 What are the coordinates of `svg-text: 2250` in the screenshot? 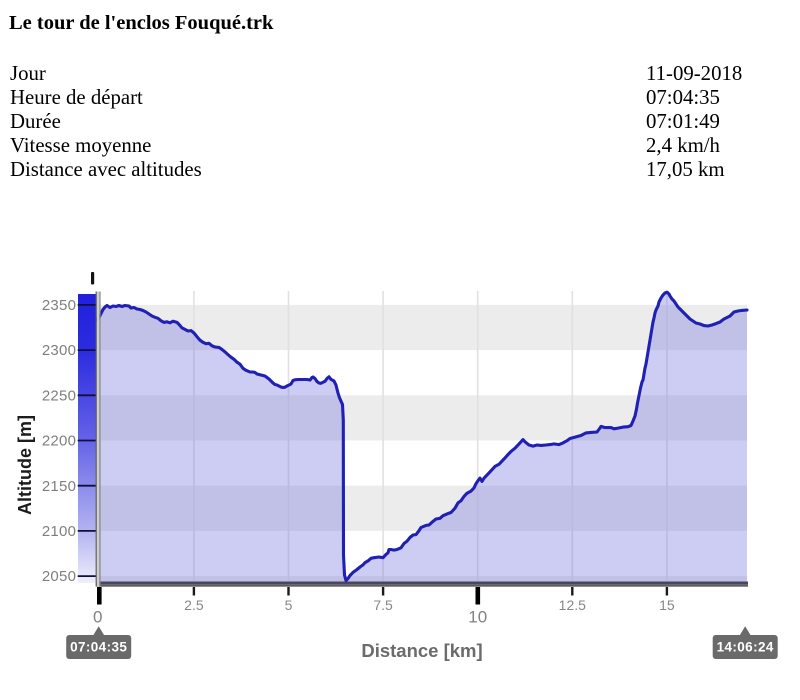 It's located at (59, 395).